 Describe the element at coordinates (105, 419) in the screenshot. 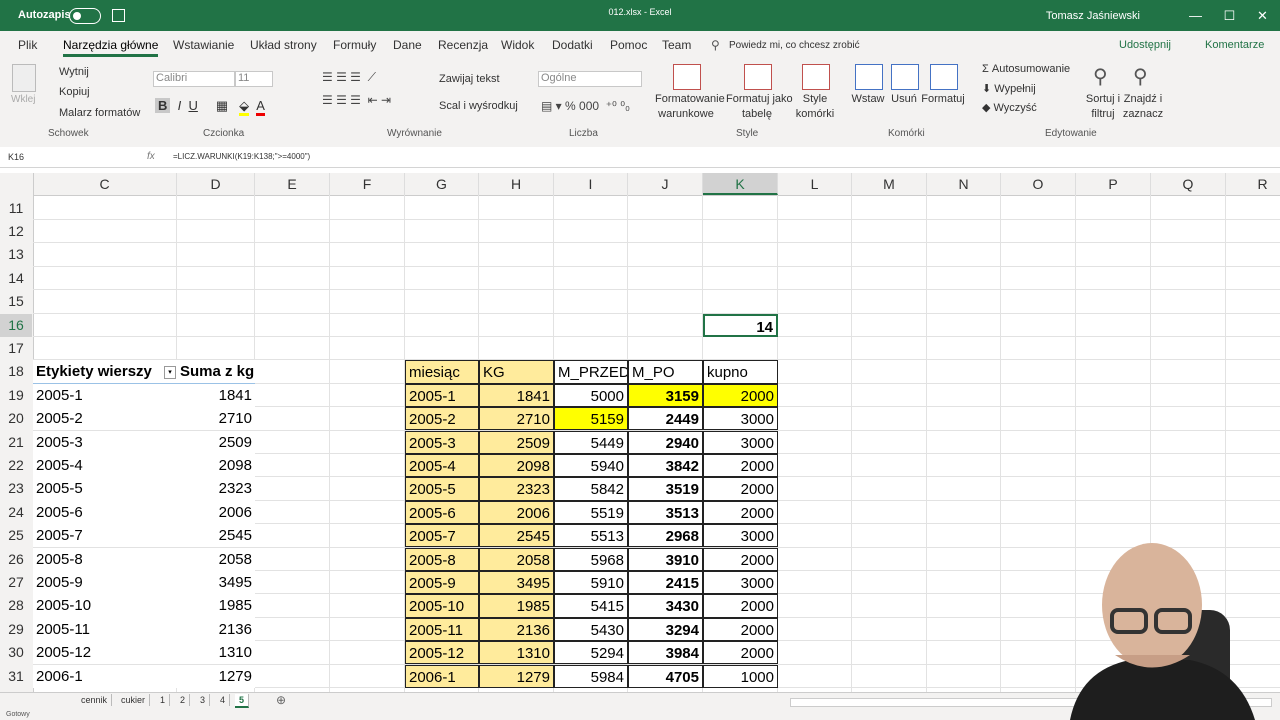

I see `pivot-row-label: 2005-2` at that location.